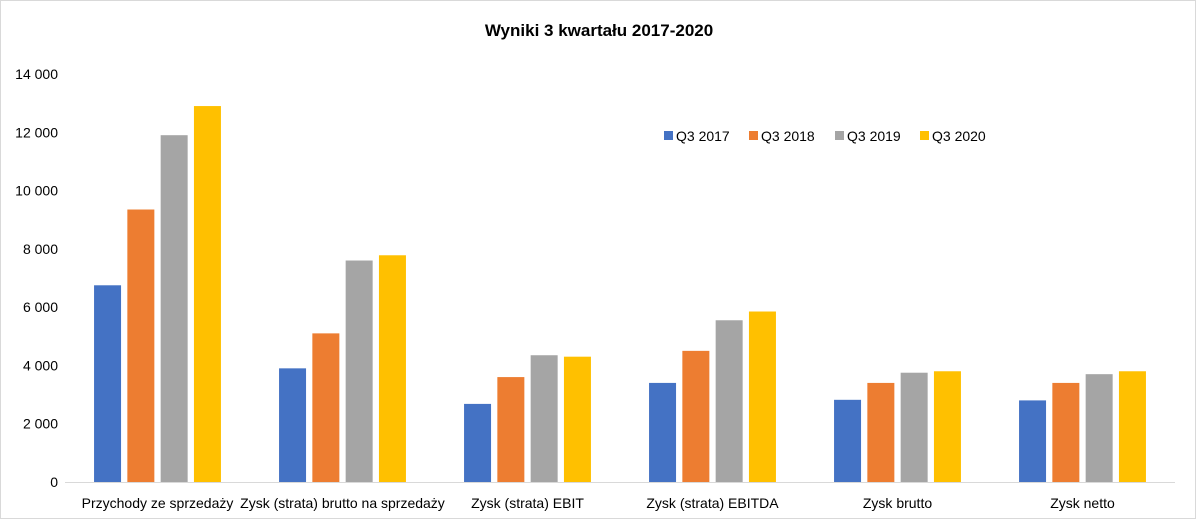 Image resolution: width=1196 pixels, height=520 pixels. Describe the element at coordinates (599, 30) in the screenshot. I see `chart-title: Wyniki 3 kwartału 2017-2020` at that location.